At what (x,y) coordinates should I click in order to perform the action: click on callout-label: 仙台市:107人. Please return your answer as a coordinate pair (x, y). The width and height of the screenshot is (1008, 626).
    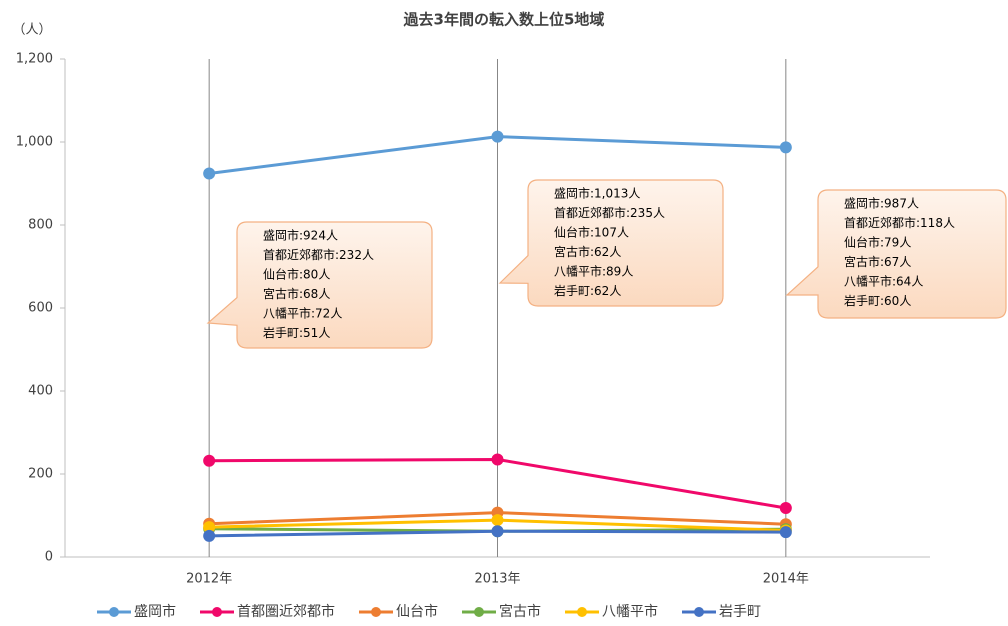
    Looking at the image, I should click on (591, 232).